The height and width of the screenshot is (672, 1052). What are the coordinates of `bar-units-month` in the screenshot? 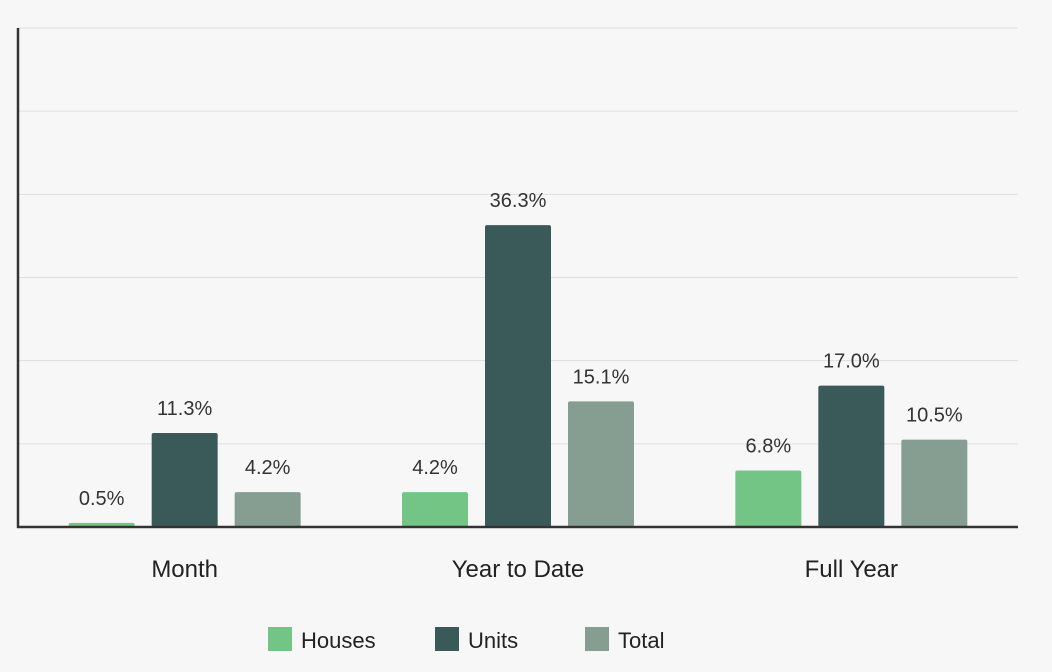 It's located at (184, 480).